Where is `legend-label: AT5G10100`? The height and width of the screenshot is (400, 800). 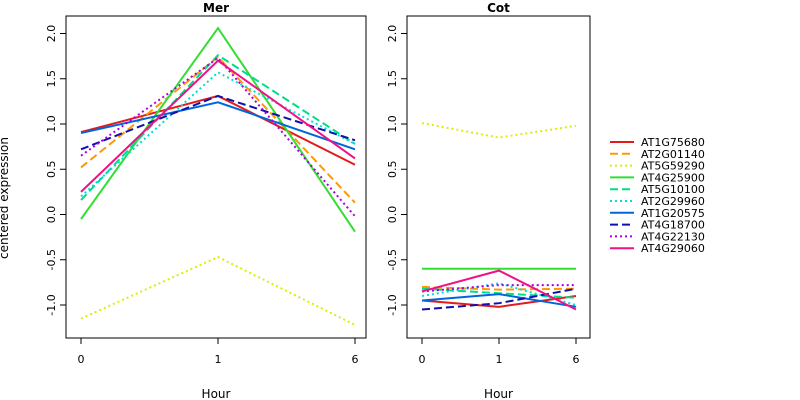 legend-label: AT5G10100 is located at coordinates (673, 189).